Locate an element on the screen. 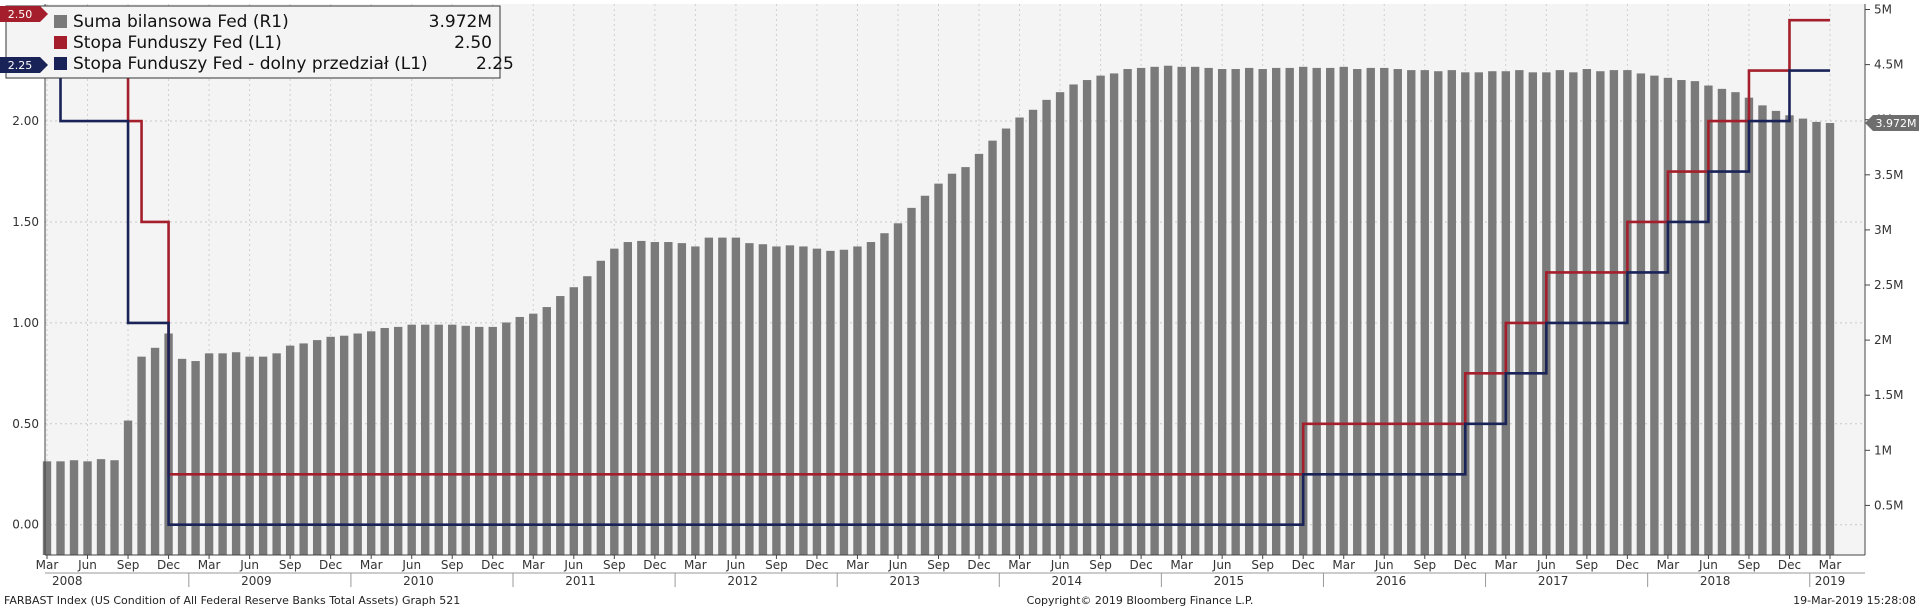 This screenshot has height=609, width=1920. left-tick-label: 2.00 is located at coordinates (25, 121).